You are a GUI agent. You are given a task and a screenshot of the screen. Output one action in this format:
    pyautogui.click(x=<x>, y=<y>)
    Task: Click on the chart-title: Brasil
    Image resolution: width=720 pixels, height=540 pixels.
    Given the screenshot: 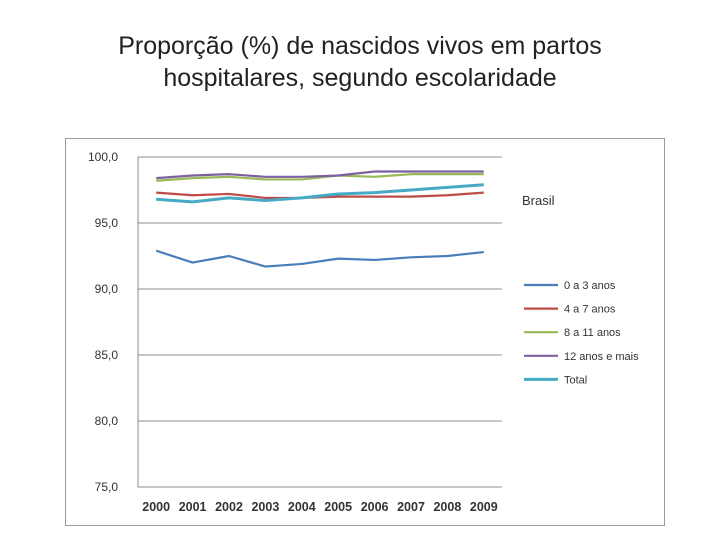 What is the action you would take?
    pyautogui.click(x=538, y=200)
    